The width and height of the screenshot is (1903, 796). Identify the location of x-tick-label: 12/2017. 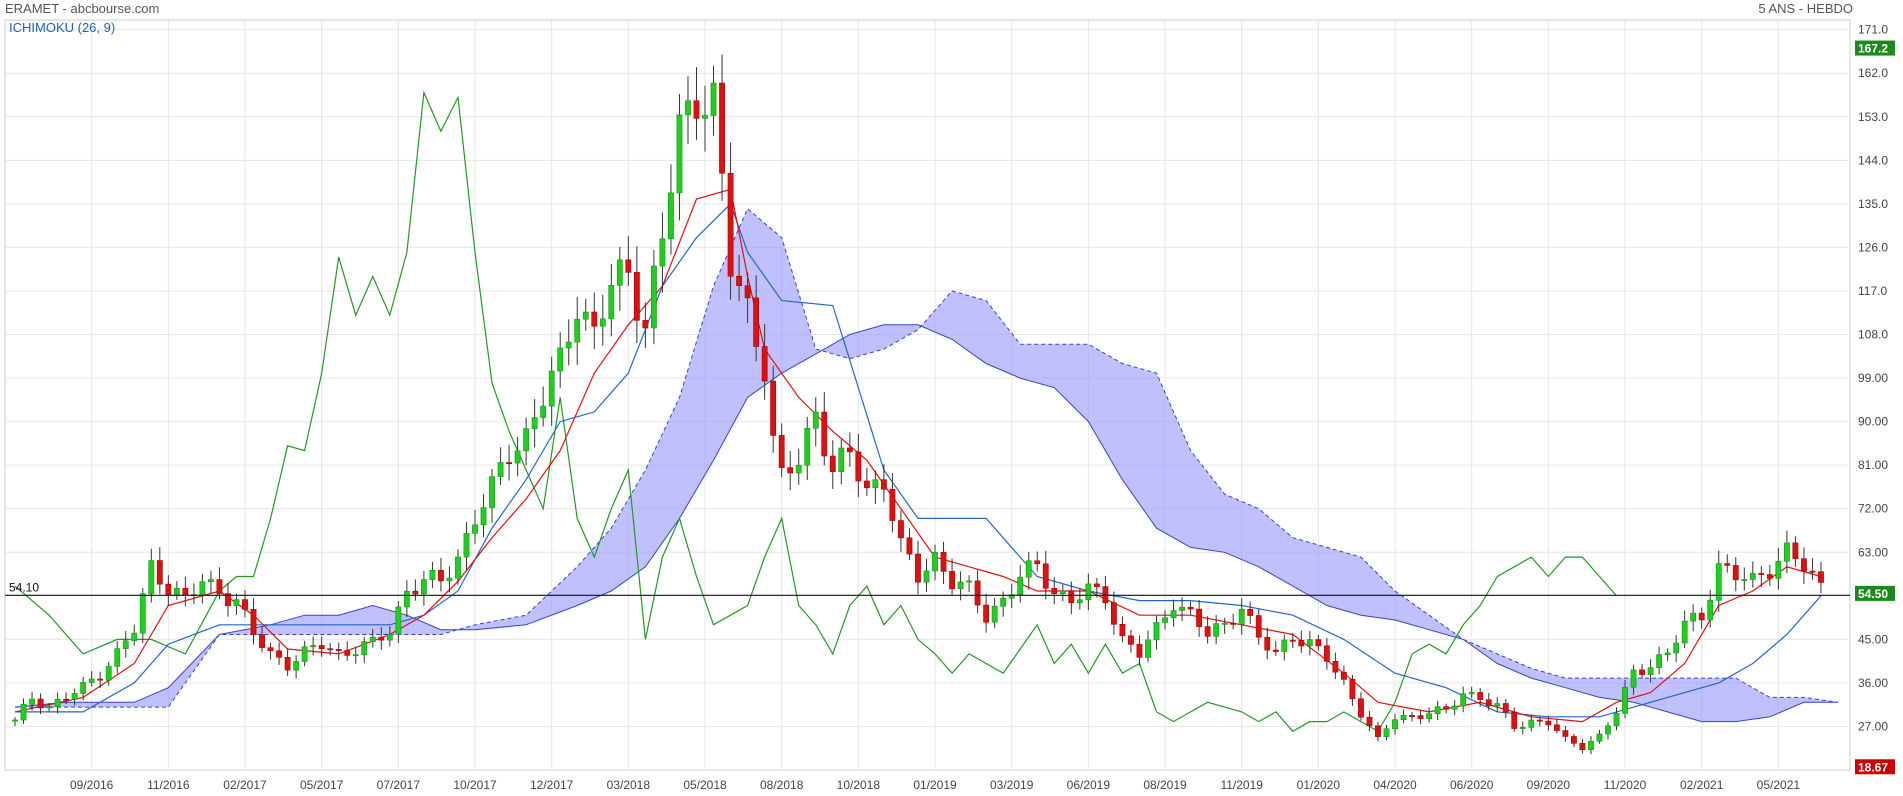
(552, 785).